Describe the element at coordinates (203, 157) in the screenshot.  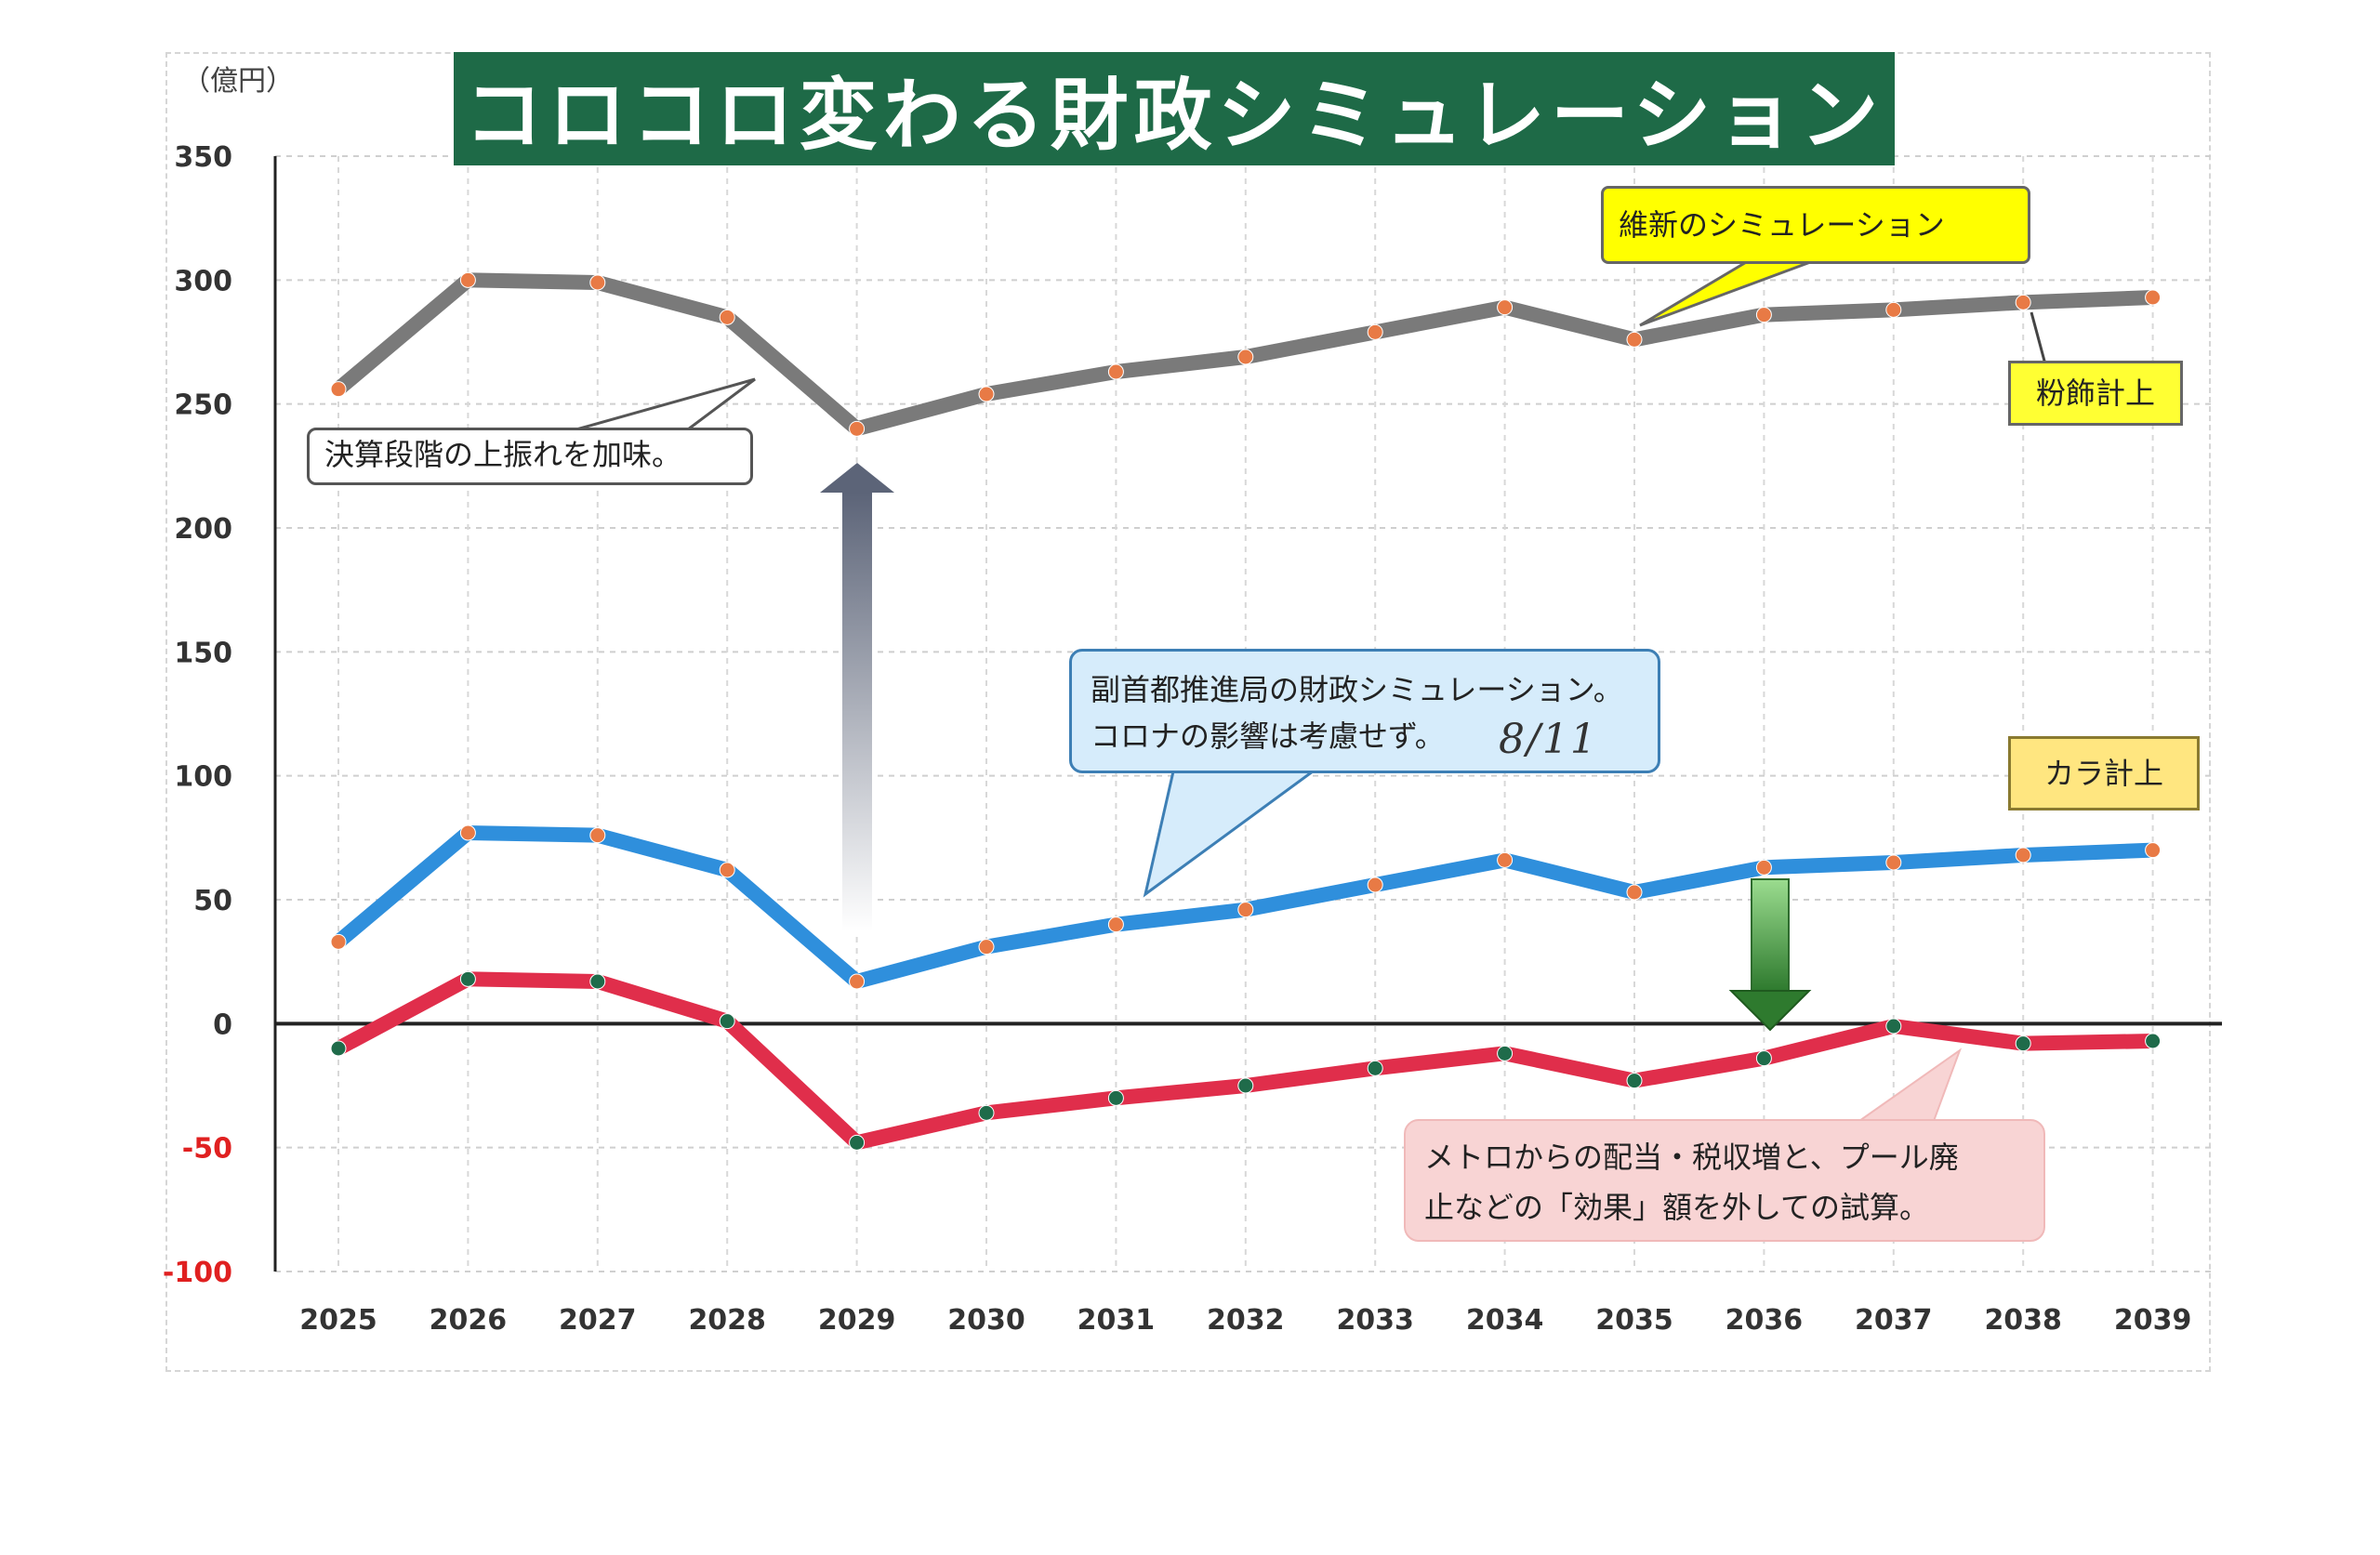
I see `y-tick-label: 350` at that location.